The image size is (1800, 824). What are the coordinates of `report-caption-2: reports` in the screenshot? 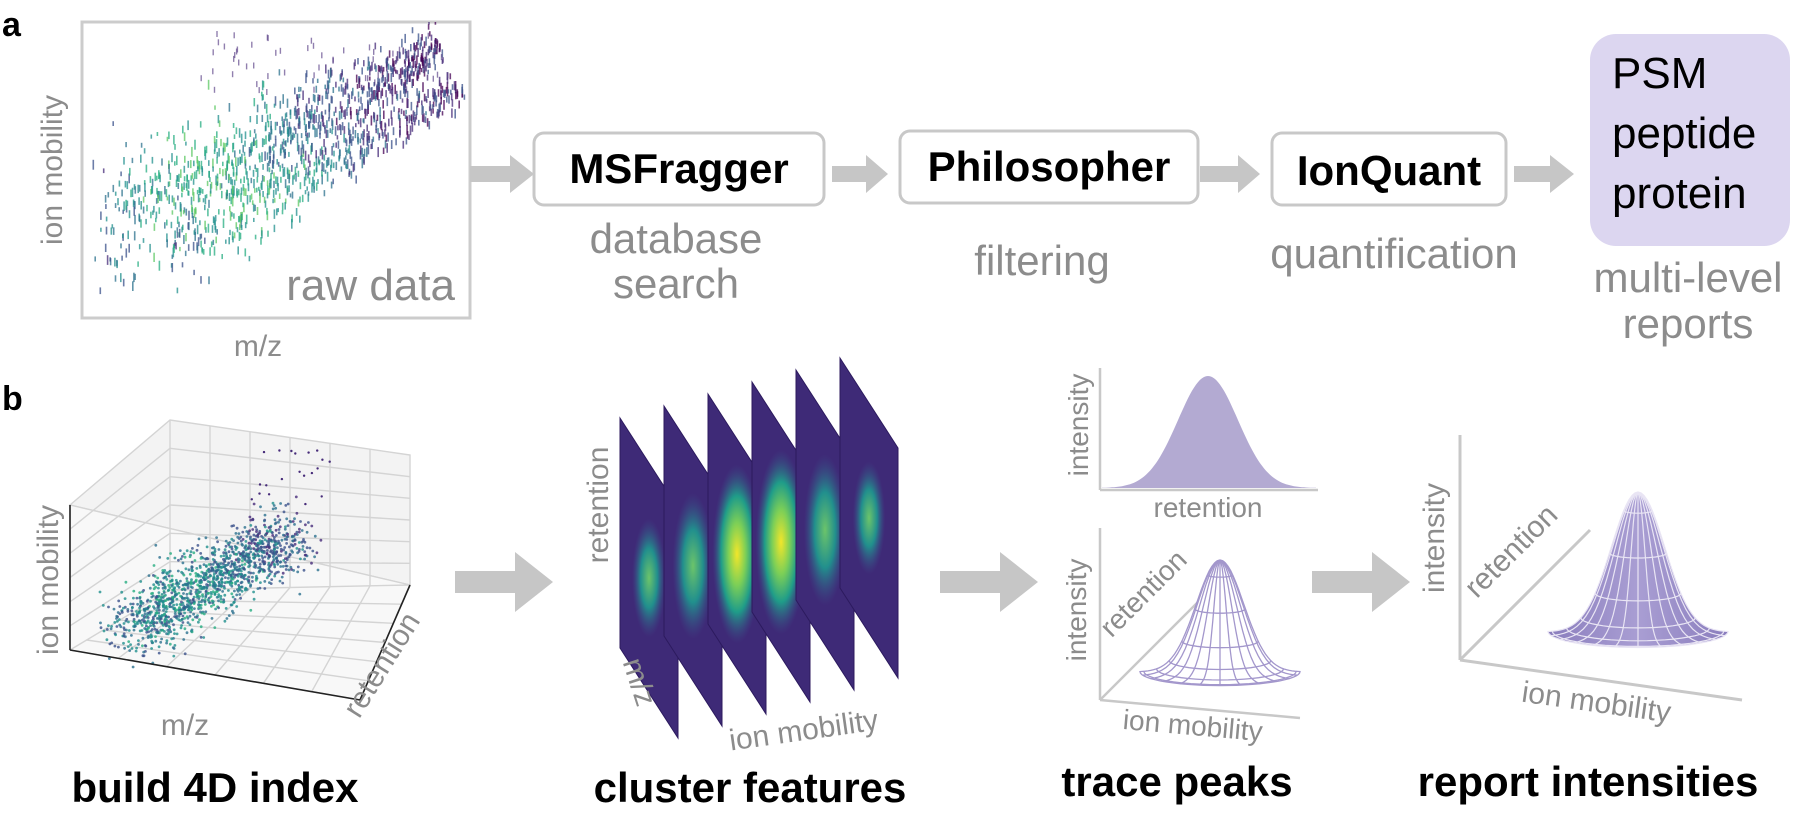 It's located at (1688, 323).